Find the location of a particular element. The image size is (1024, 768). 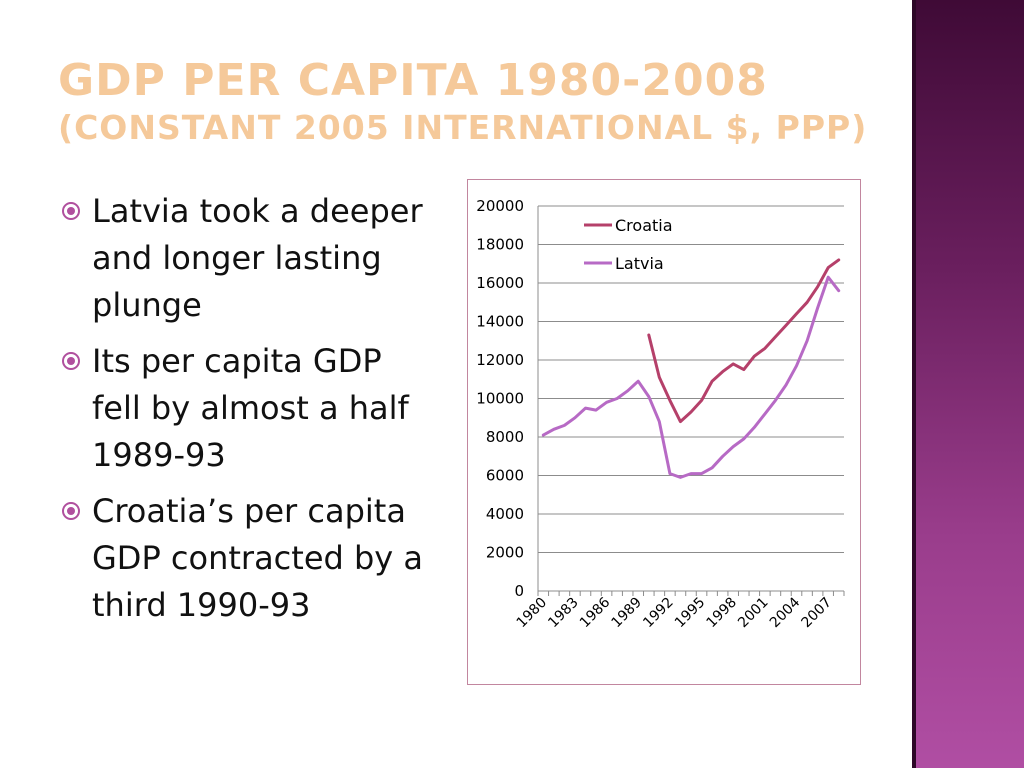

x-tick-label: 1989 is located at coordinates (627, 613).